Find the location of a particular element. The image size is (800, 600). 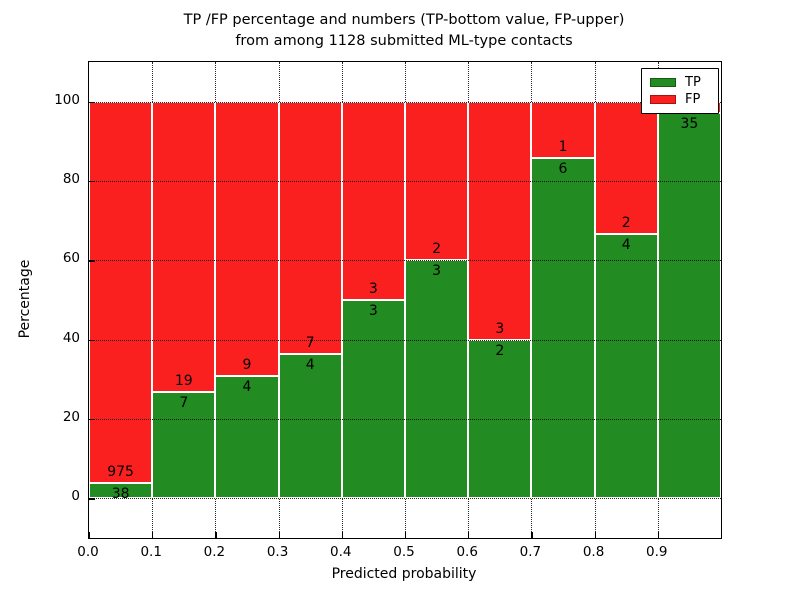

x-tick-label: 0.1 is located at coordinates (151, 552).